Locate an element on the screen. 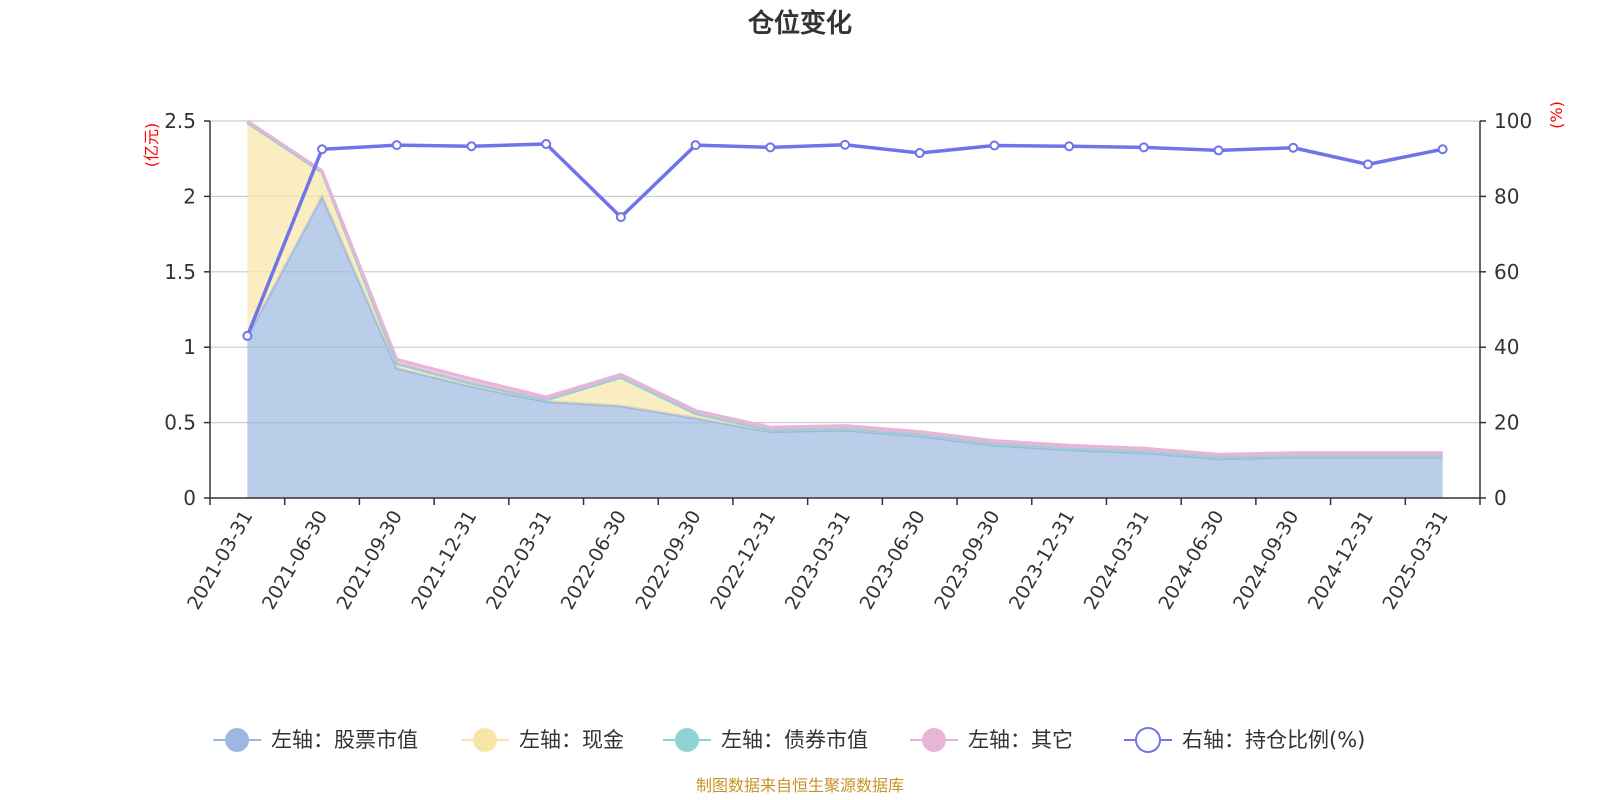 This screenshot has height=800, width=1600. right-tick-label: 60 is located at coordinates (1506, 272).